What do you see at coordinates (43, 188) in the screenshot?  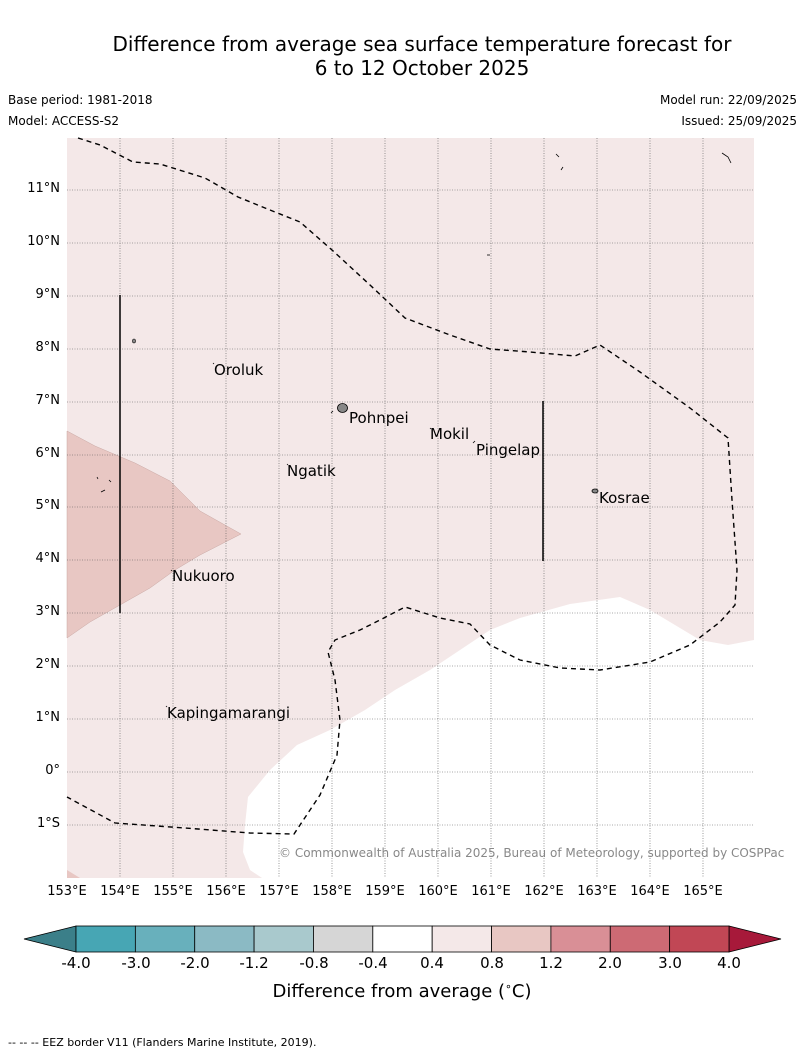 I see `lat-label: 11°N` at bounding box center [43, 188].